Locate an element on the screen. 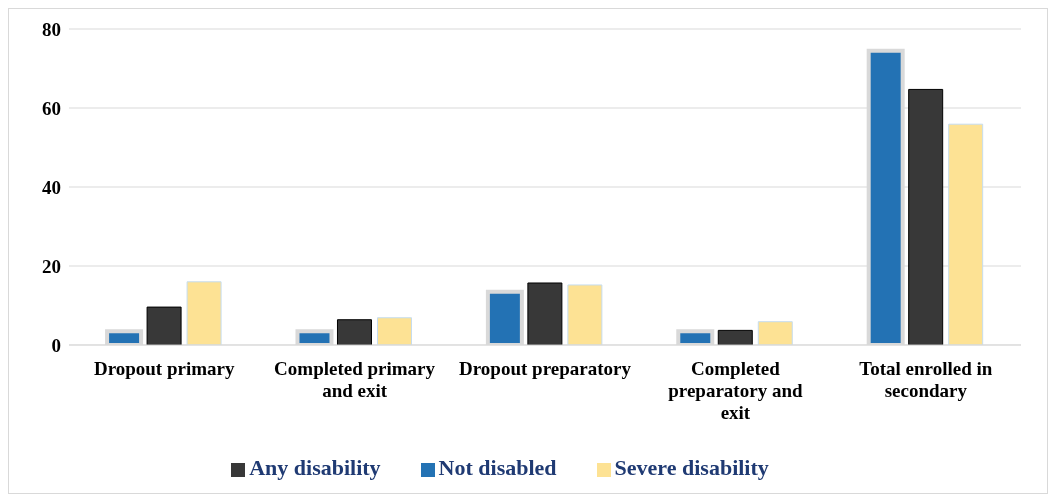 This screenshot has height=502, width=1055. x-tick-label: Dropout primary is located at coordinates (164, 368).